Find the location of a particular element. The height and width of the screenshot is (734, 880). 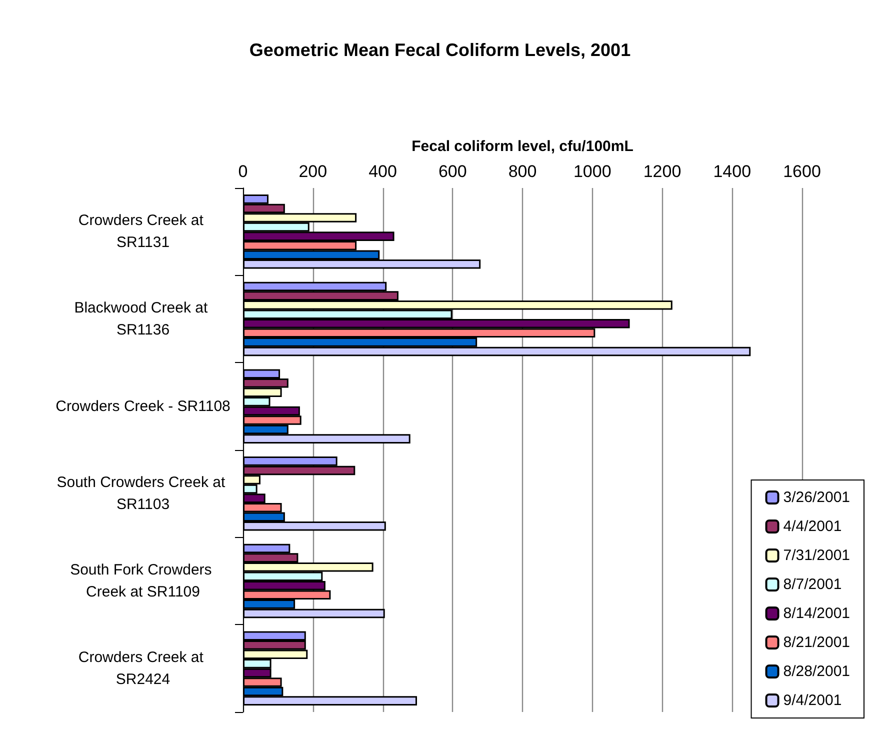

x-tick-label: 200 is located at coordinates (313, 171).